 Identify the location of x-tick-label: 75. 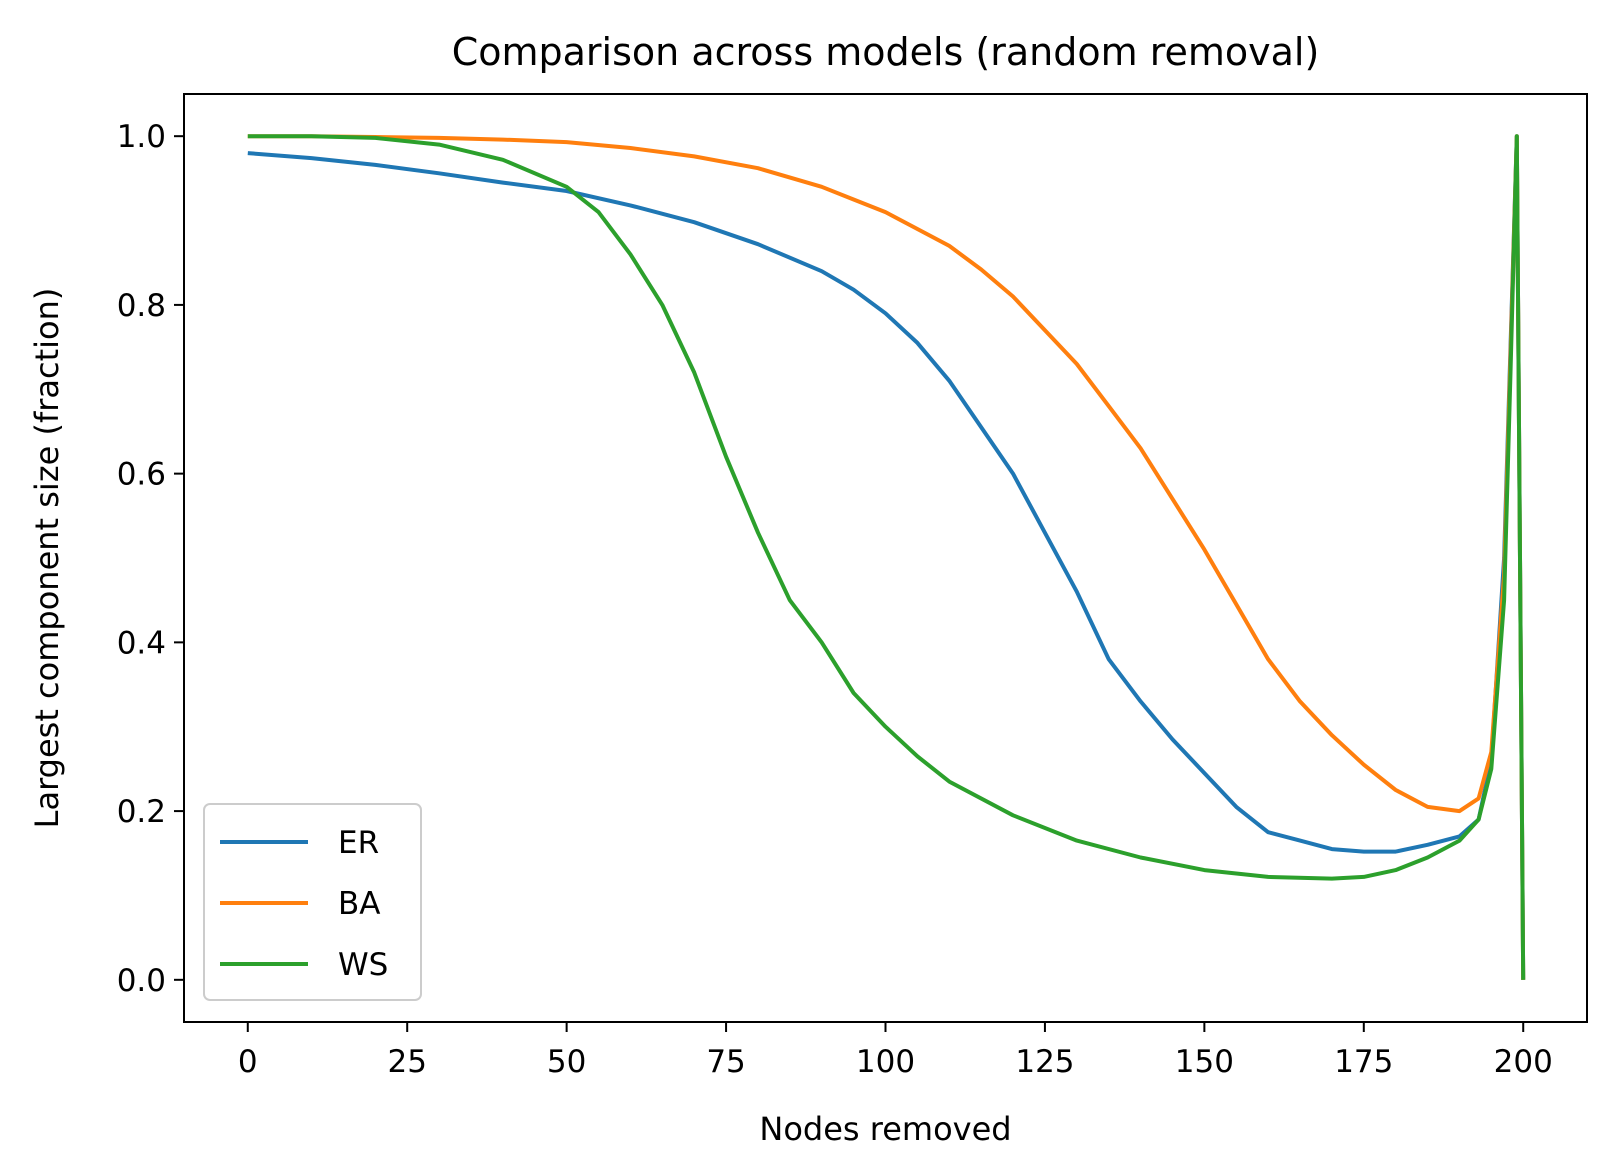
(725, 1062).